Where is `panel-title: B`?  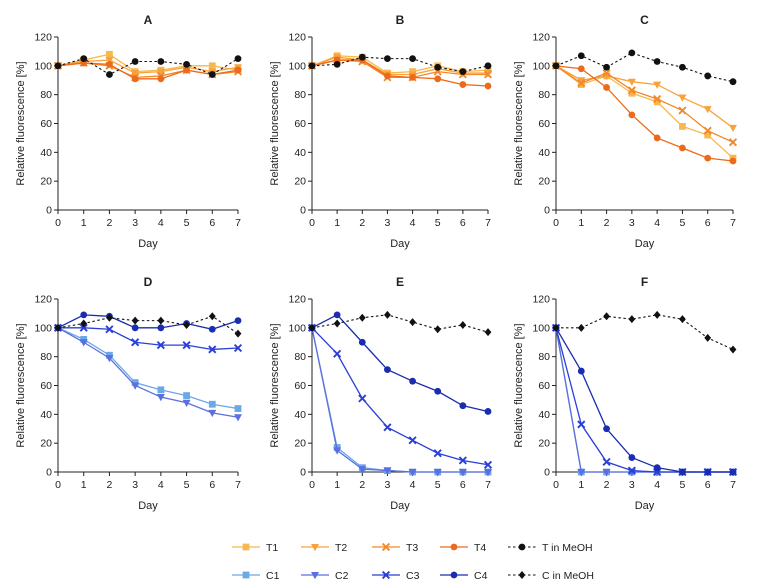
panel-title: B is located at coordinates (400, 20).